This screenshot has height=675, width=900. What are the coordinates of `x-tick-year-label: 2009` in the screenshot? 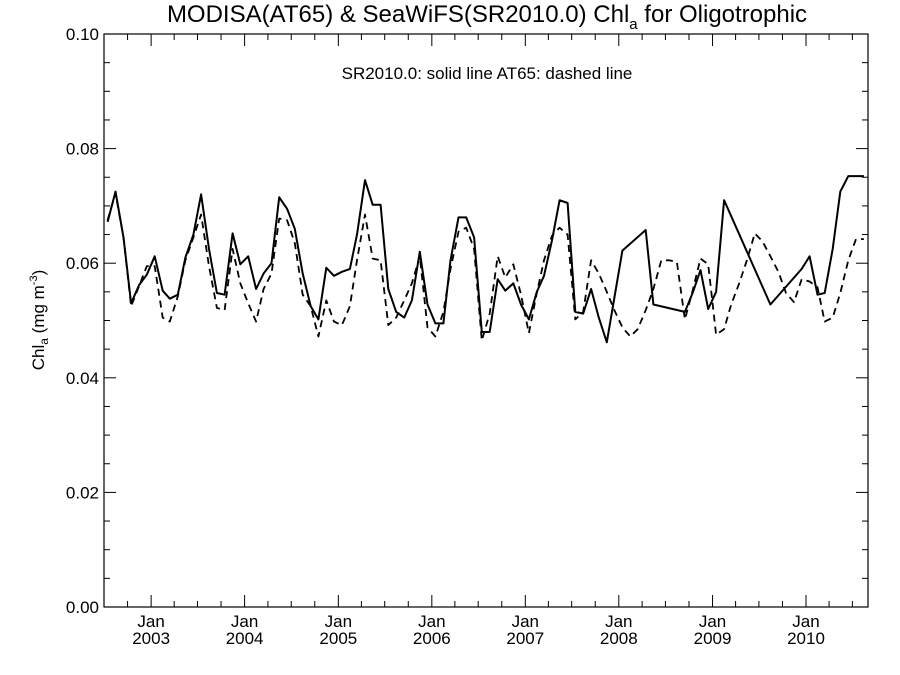 It's located at (713, 638).